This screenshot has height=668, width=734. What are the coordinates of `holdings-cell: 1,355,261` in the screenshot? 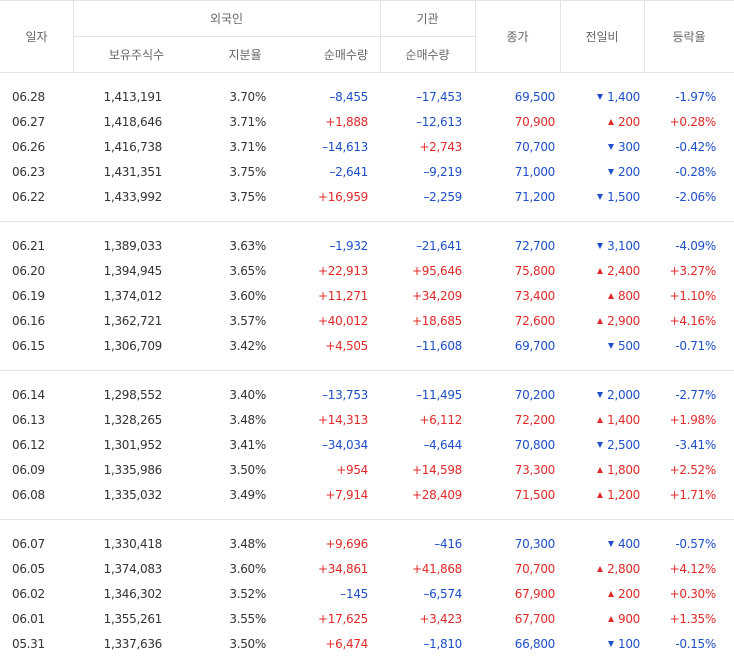 It's located at (136, 619).